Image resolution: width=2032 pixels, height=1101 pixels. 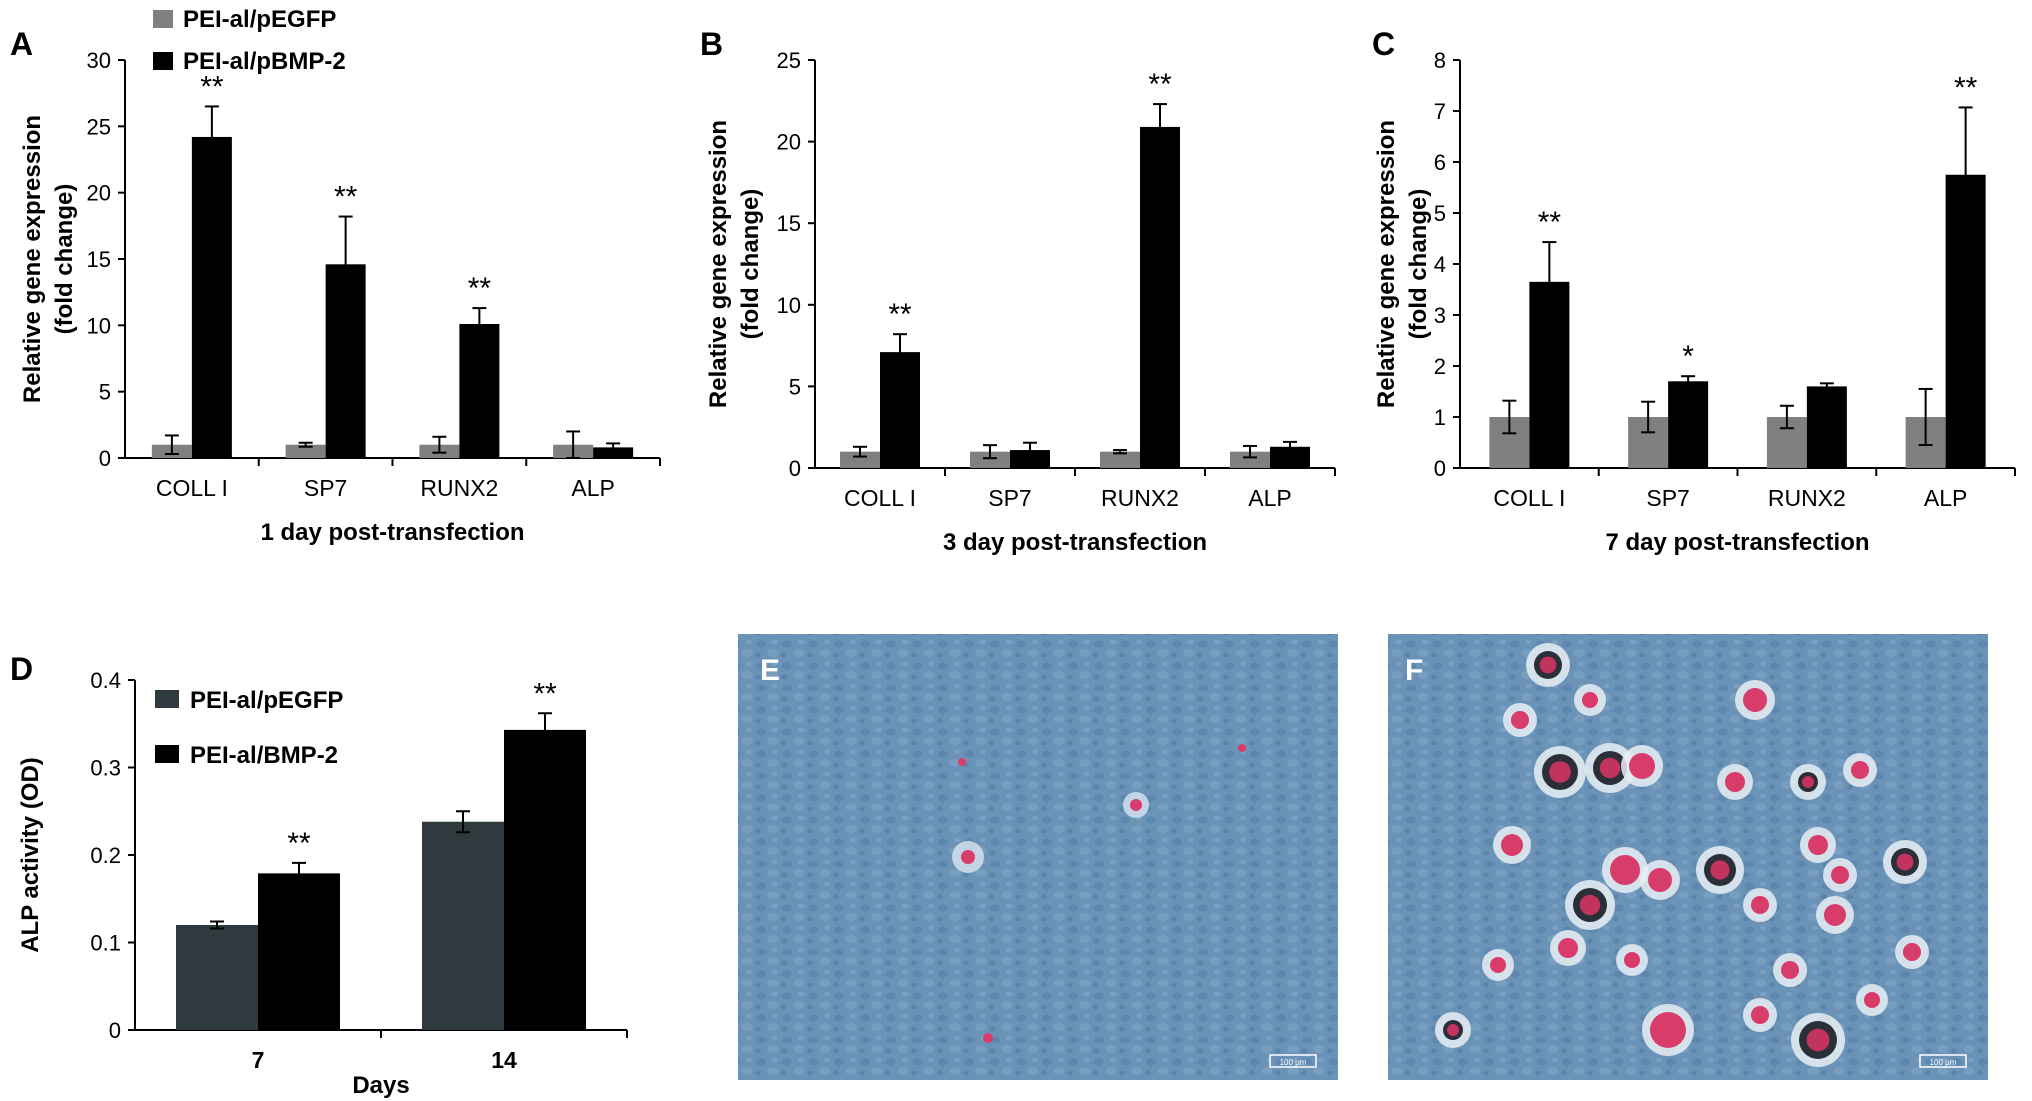 I want to click on micrograph-e-cells, so click(x=1099, y=893).